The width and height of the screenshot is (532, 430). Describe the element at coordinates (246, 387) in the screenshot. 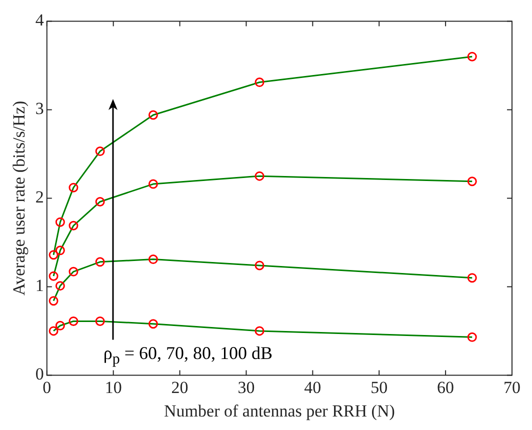

I see `x-tick-label: 30` at that location.